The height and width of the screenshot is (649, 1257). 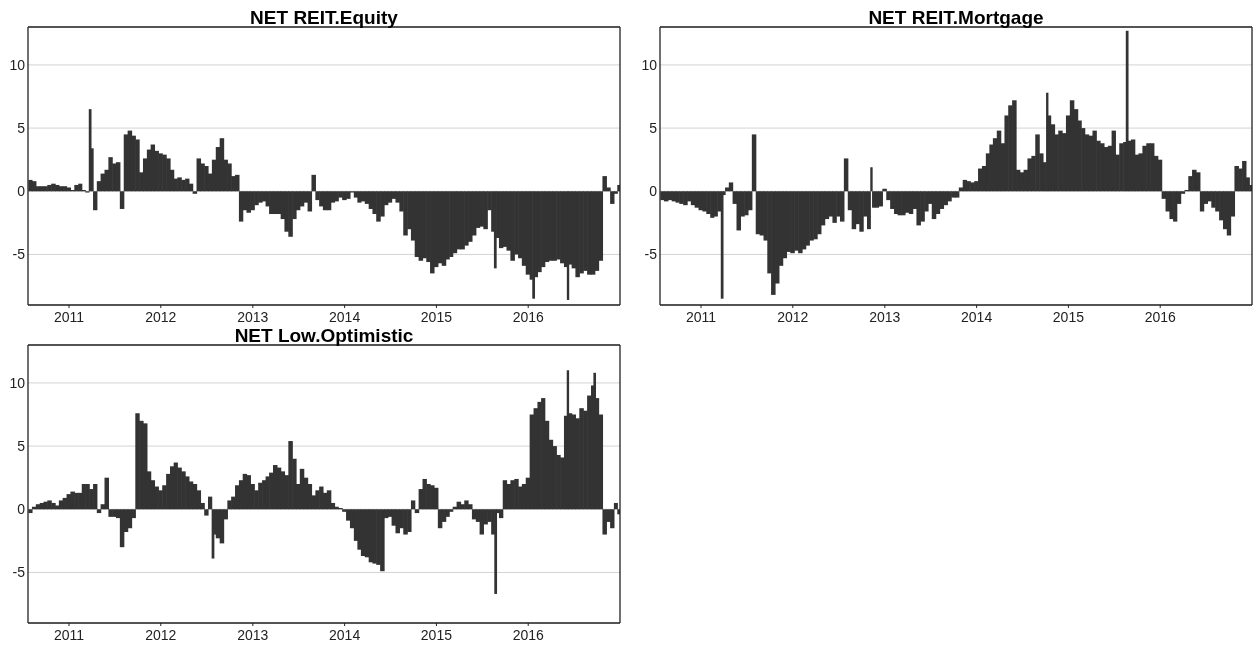 What do you see at coordinates (17, 64) in the screenshot?
I see `y-tick-label: 10` at bounding box center [17, 64].